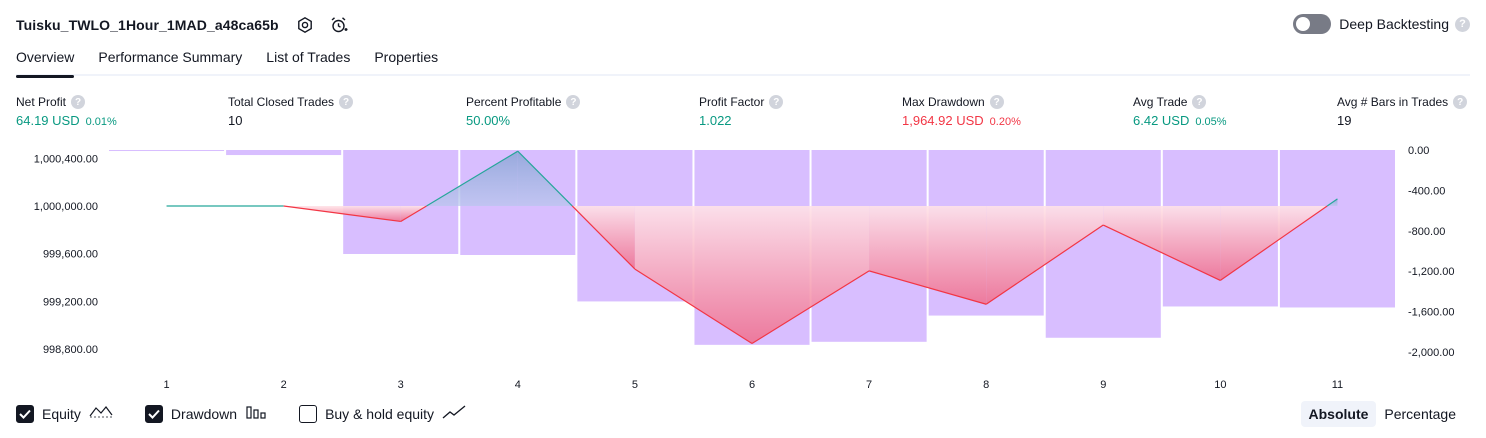 The image size is (1486, 438). Describe the element at coordinates (1337, 385) in the screenshot. I see `x-axis-tick-label: 11` at that location.